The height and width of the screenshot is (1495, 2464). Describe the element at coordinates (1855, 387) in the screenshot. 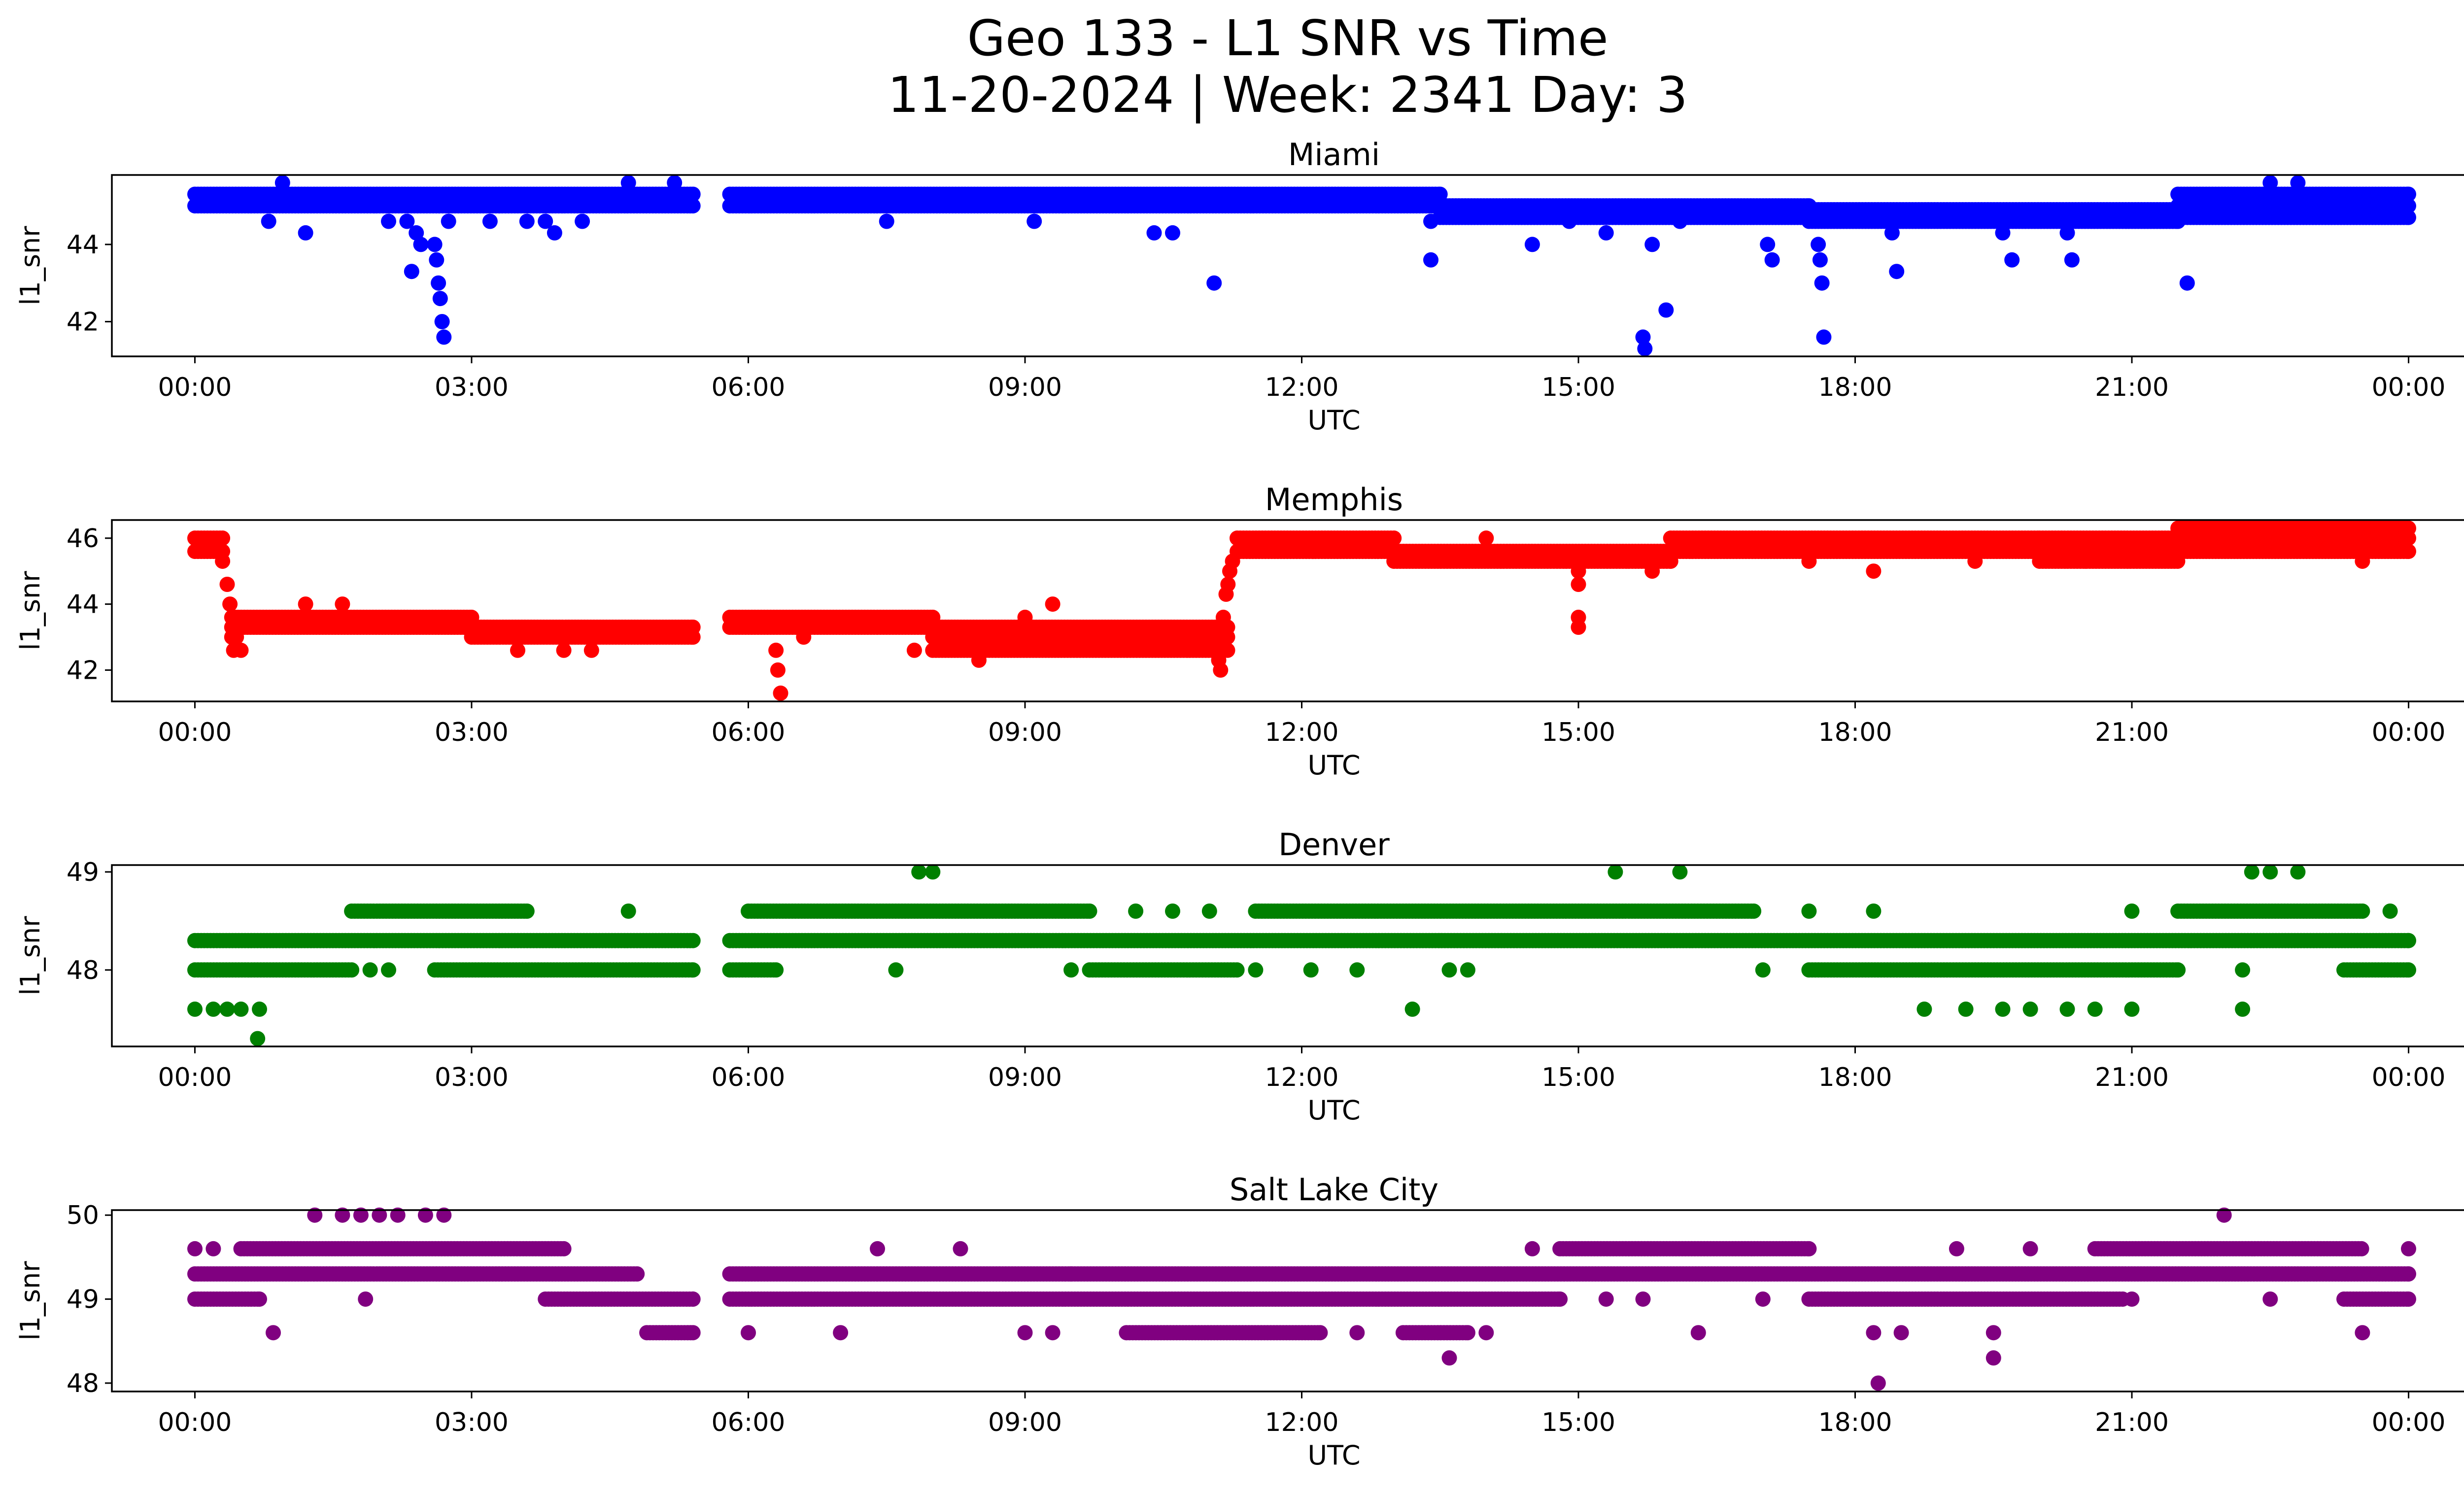

I see `x-tick-label: 18:00` at that location.